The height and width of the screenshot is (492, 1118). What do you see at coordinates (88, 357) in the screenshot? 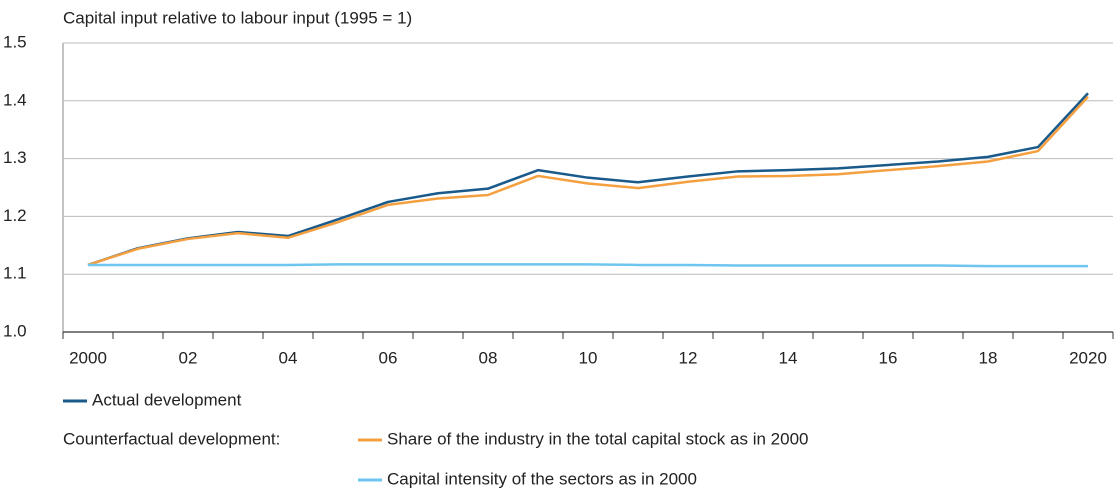
I see `x-tick-label: 2000` at bounding box center [88, 357].